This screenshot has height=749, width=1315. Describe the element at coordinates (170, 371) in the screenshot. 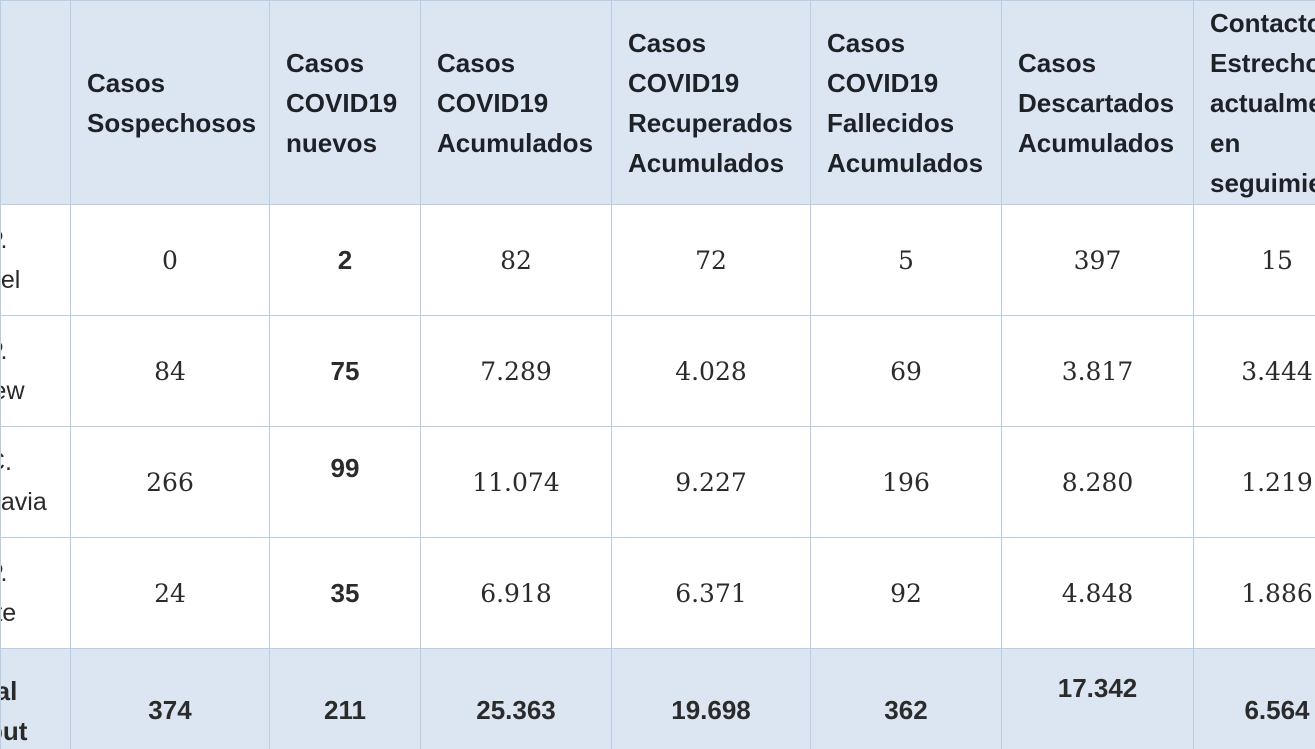

I see `cell-sospechosos: 84` at that location.